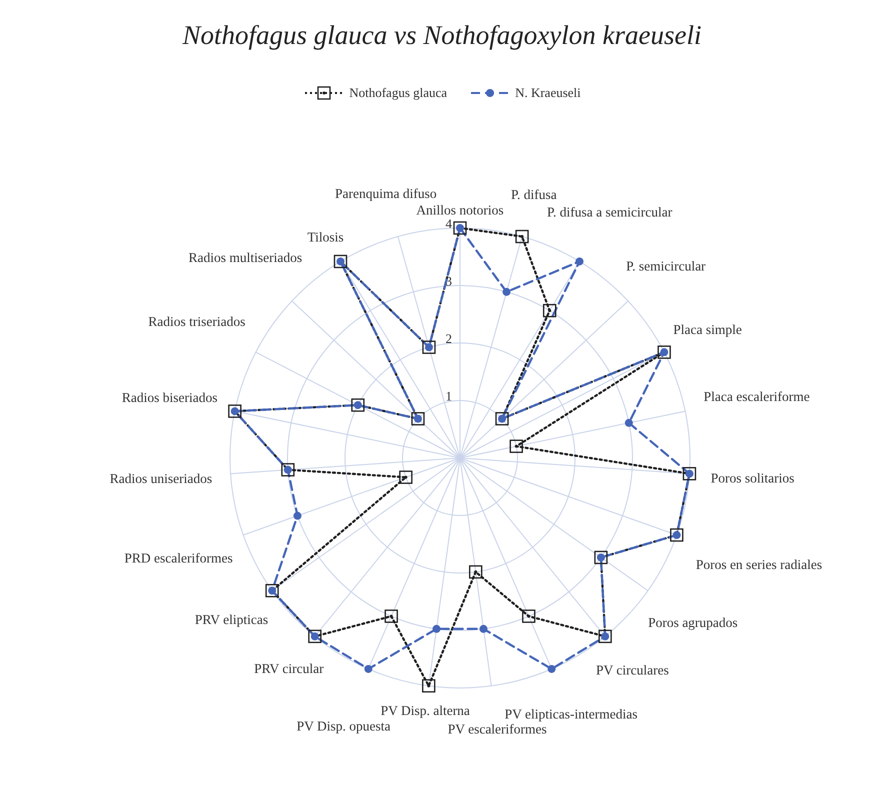 The image size is (884, 791). I want to click on chart-title: Nothofagus glauca vs Nothofagoxylon kraeuseli, so click(441, 35).